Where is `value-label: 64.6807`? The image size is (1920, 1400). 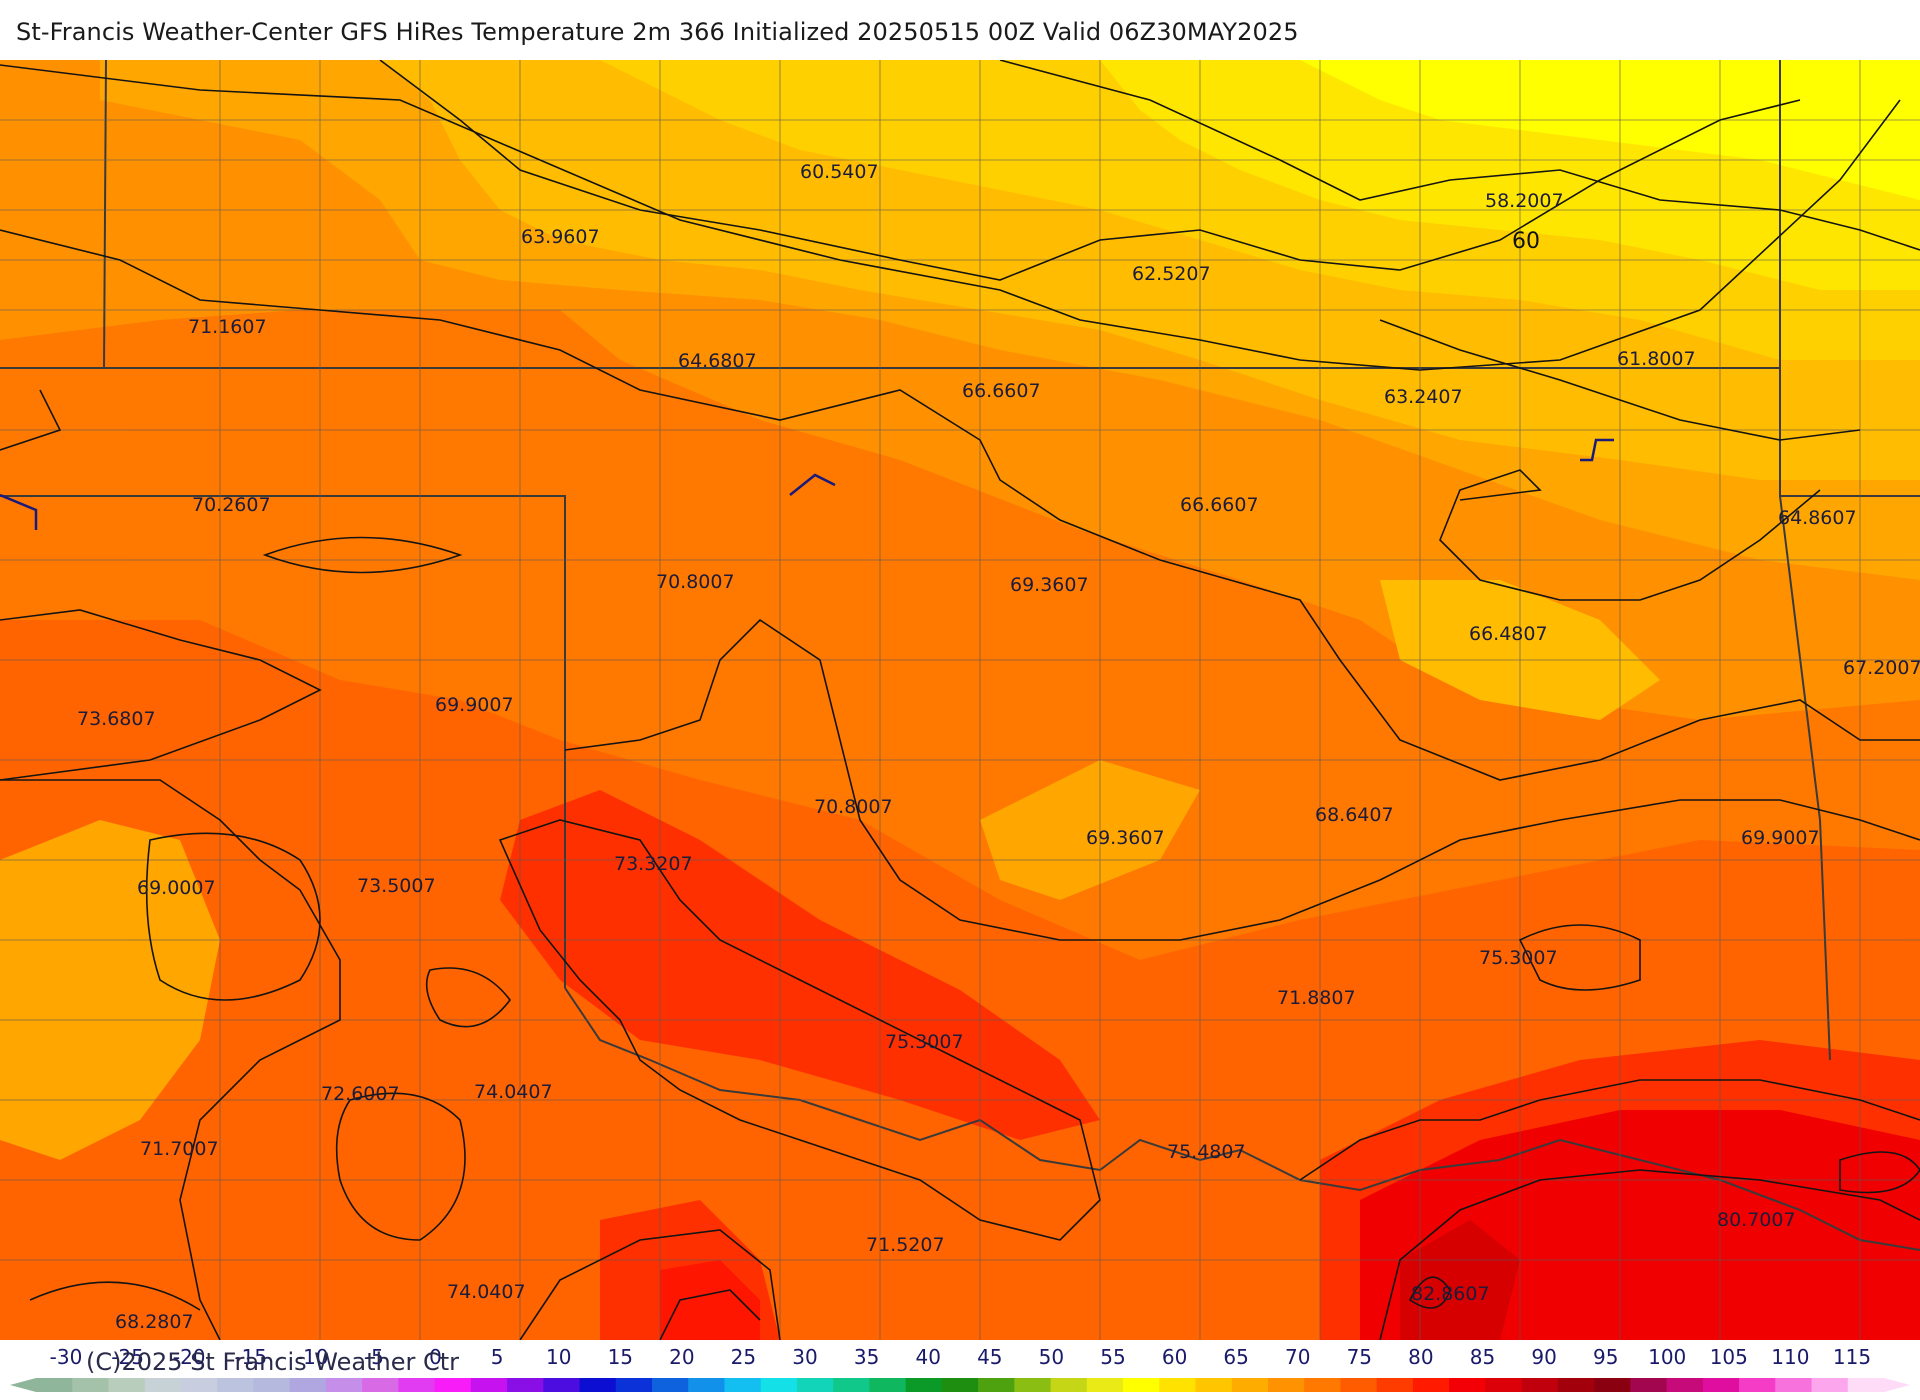 value-label: 64.6807 is located at coordinates (717, 361).